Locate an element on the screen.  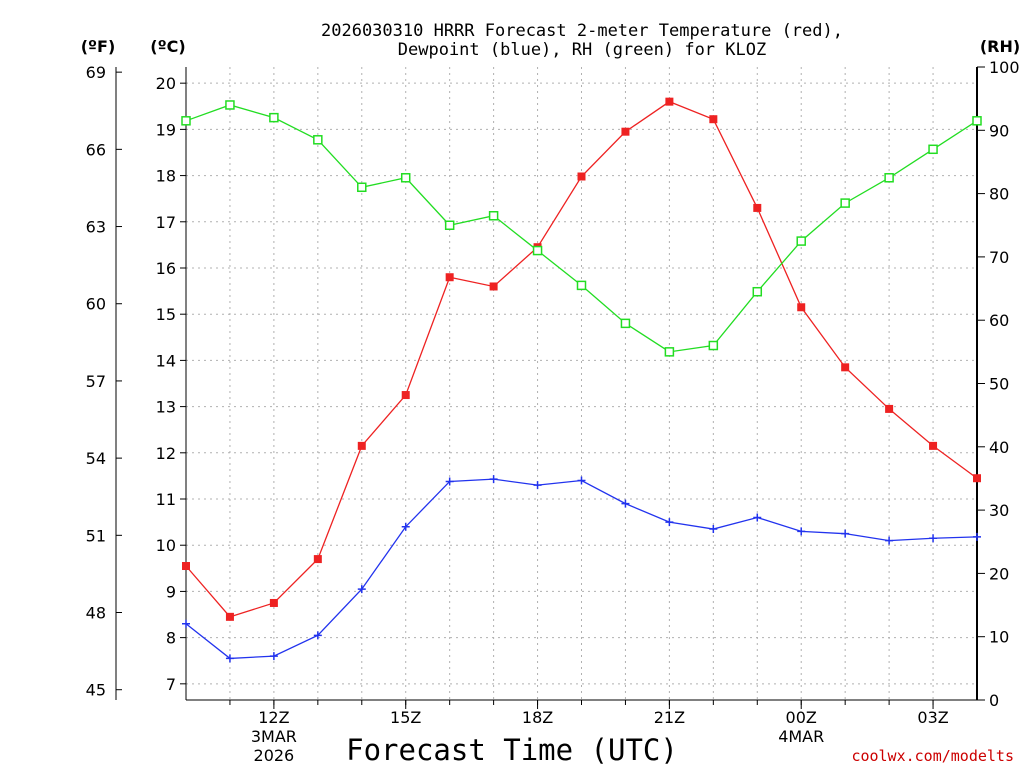
fahrenheit-ticks: 45 48 51 54 57 60 63 66 69 is located at coordinates (104, 381).